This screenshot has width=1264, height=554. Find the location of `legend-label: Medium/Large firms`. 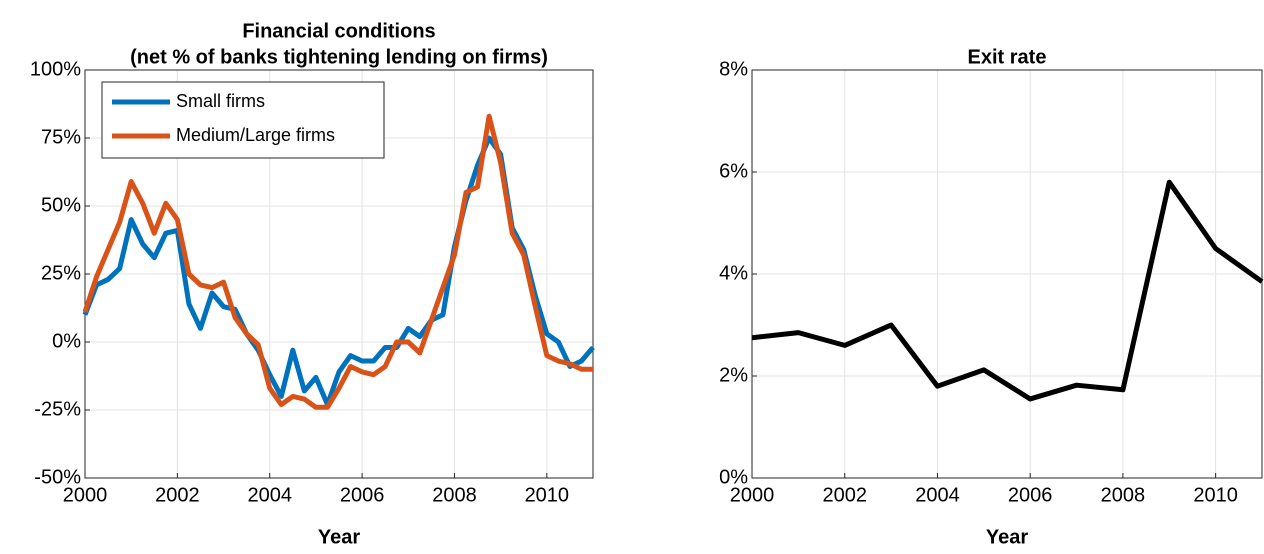

legend-label: Medium/Large firms is located at coordinates (255, 135).